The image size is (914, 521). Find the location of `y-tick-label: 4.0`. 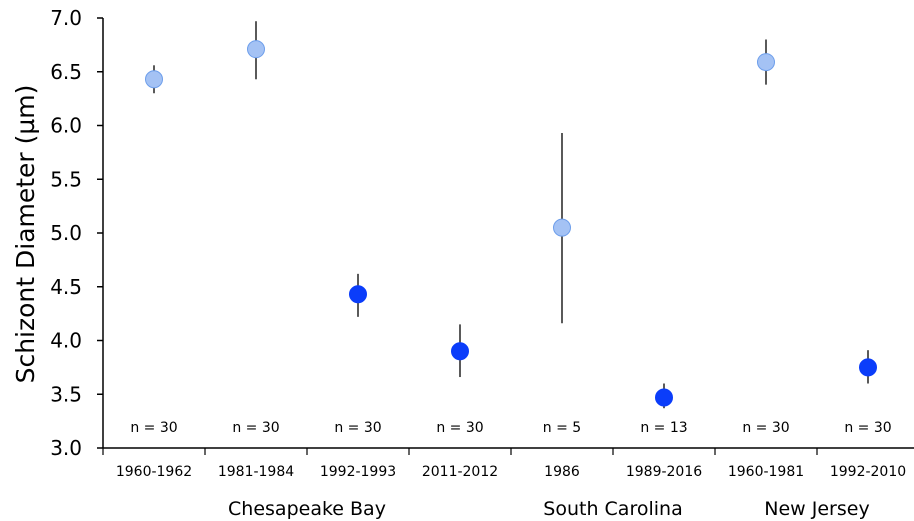

y-tick-label: 4.0 is located at coordinates (66, 341).